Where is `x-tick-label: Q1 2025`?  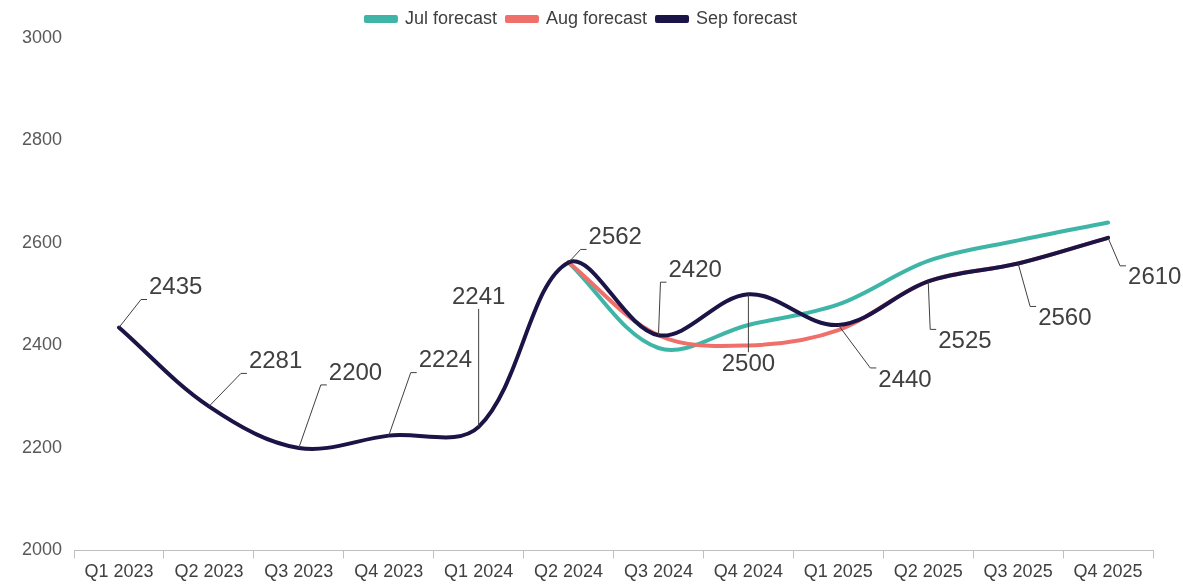 x-tick-label: Q1 2025 is located at coordinates (838, 571).